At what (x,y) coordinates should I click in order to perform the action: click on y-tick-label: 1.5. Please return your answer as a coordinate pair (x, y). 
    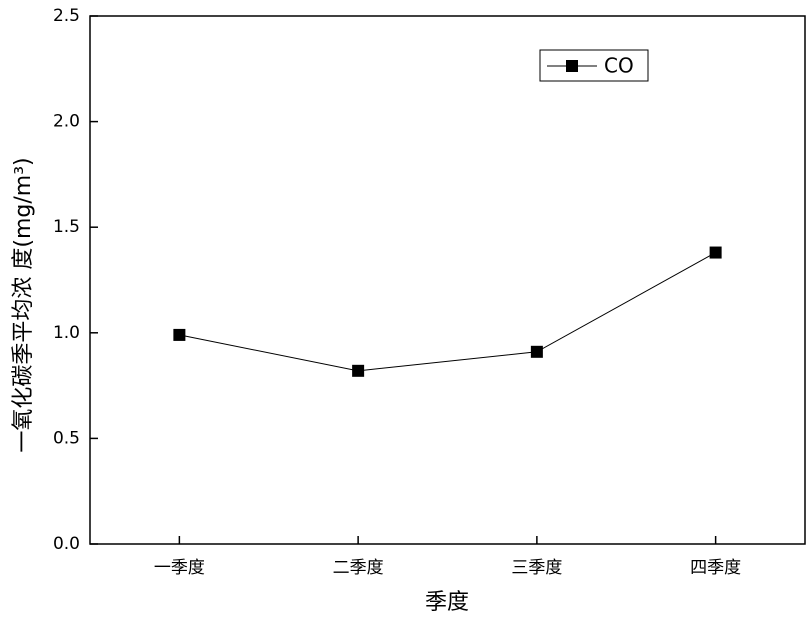
    Looking at the image, I should click on (66, 227).